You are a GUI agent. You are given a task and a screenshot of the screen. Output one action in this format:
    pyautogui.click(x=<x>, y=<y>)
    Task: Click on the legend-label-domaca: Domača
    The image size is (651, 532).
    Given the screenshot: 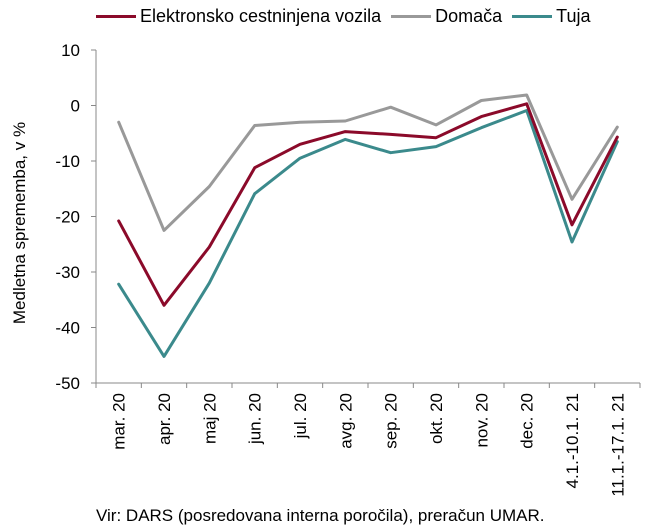 What is the action you would take?
    pyautogui.click(x=469, y=15)
    